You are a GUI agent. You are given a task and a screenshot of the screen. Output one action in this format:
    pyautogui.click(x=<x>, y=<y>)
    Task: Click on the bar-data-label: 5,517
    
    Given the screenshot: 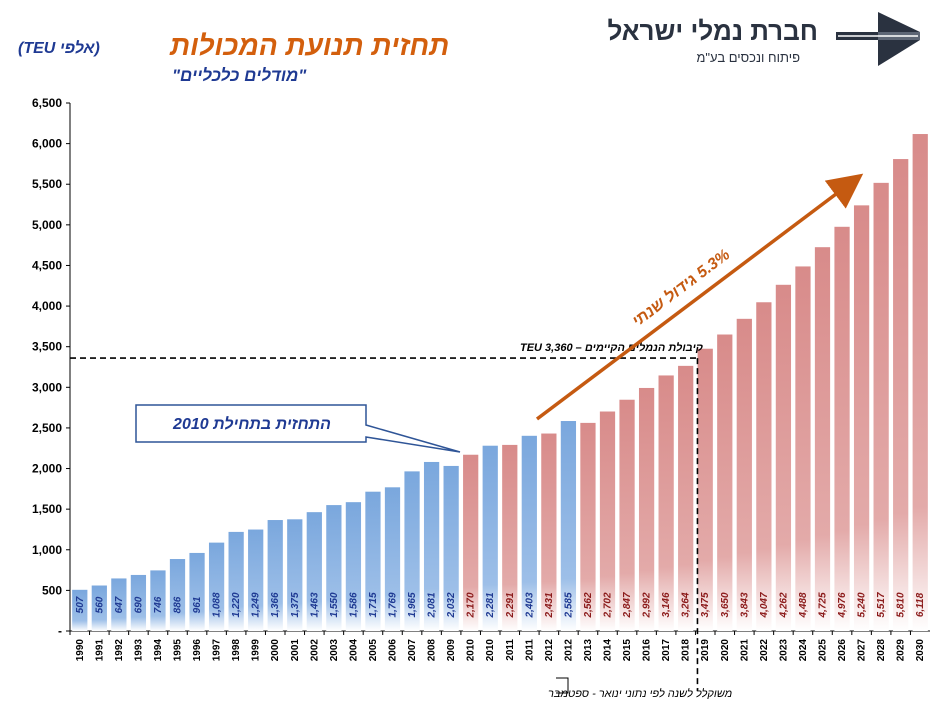 What is the action you would take?
    pyautogui.click(x=881, y=604)
    